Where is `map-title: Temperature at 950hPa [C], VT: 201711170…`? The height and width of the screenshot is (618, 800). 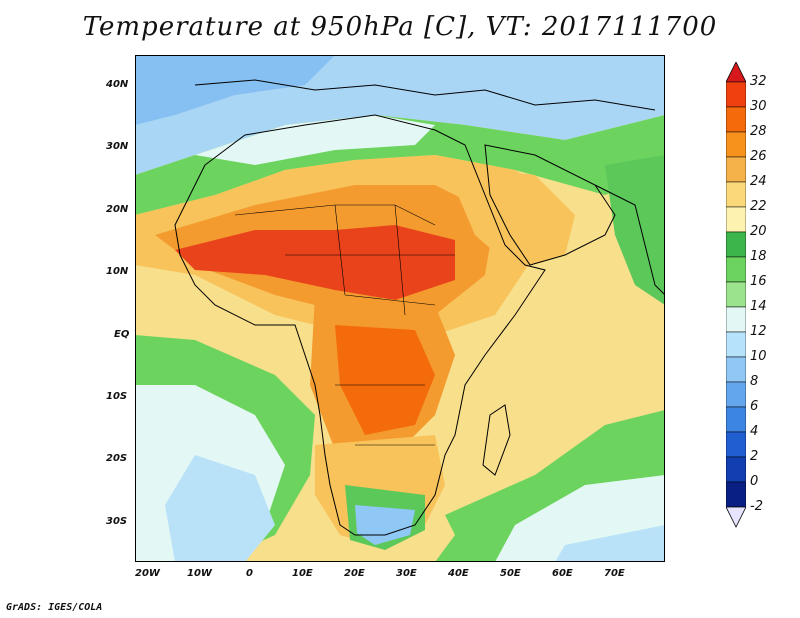
map-title: Temperature at 950hPa [C], VT: 201711170… is located at coordinates (400, 27).